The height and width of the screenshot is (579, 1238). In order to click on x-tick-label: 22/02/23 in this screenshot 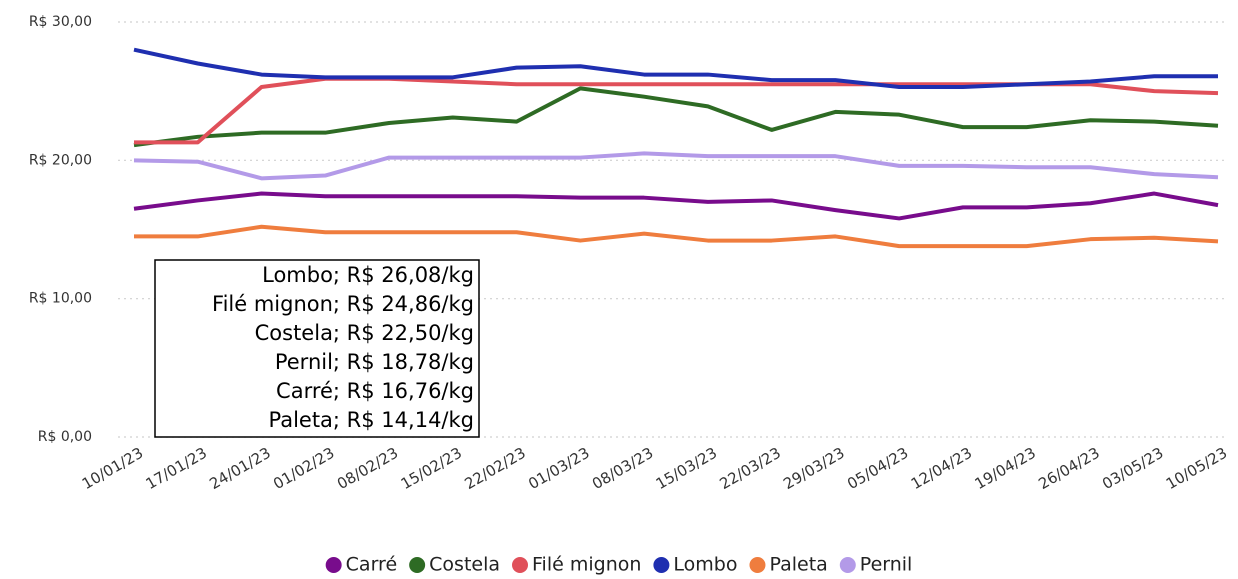, I will do `click(494, 468)`.